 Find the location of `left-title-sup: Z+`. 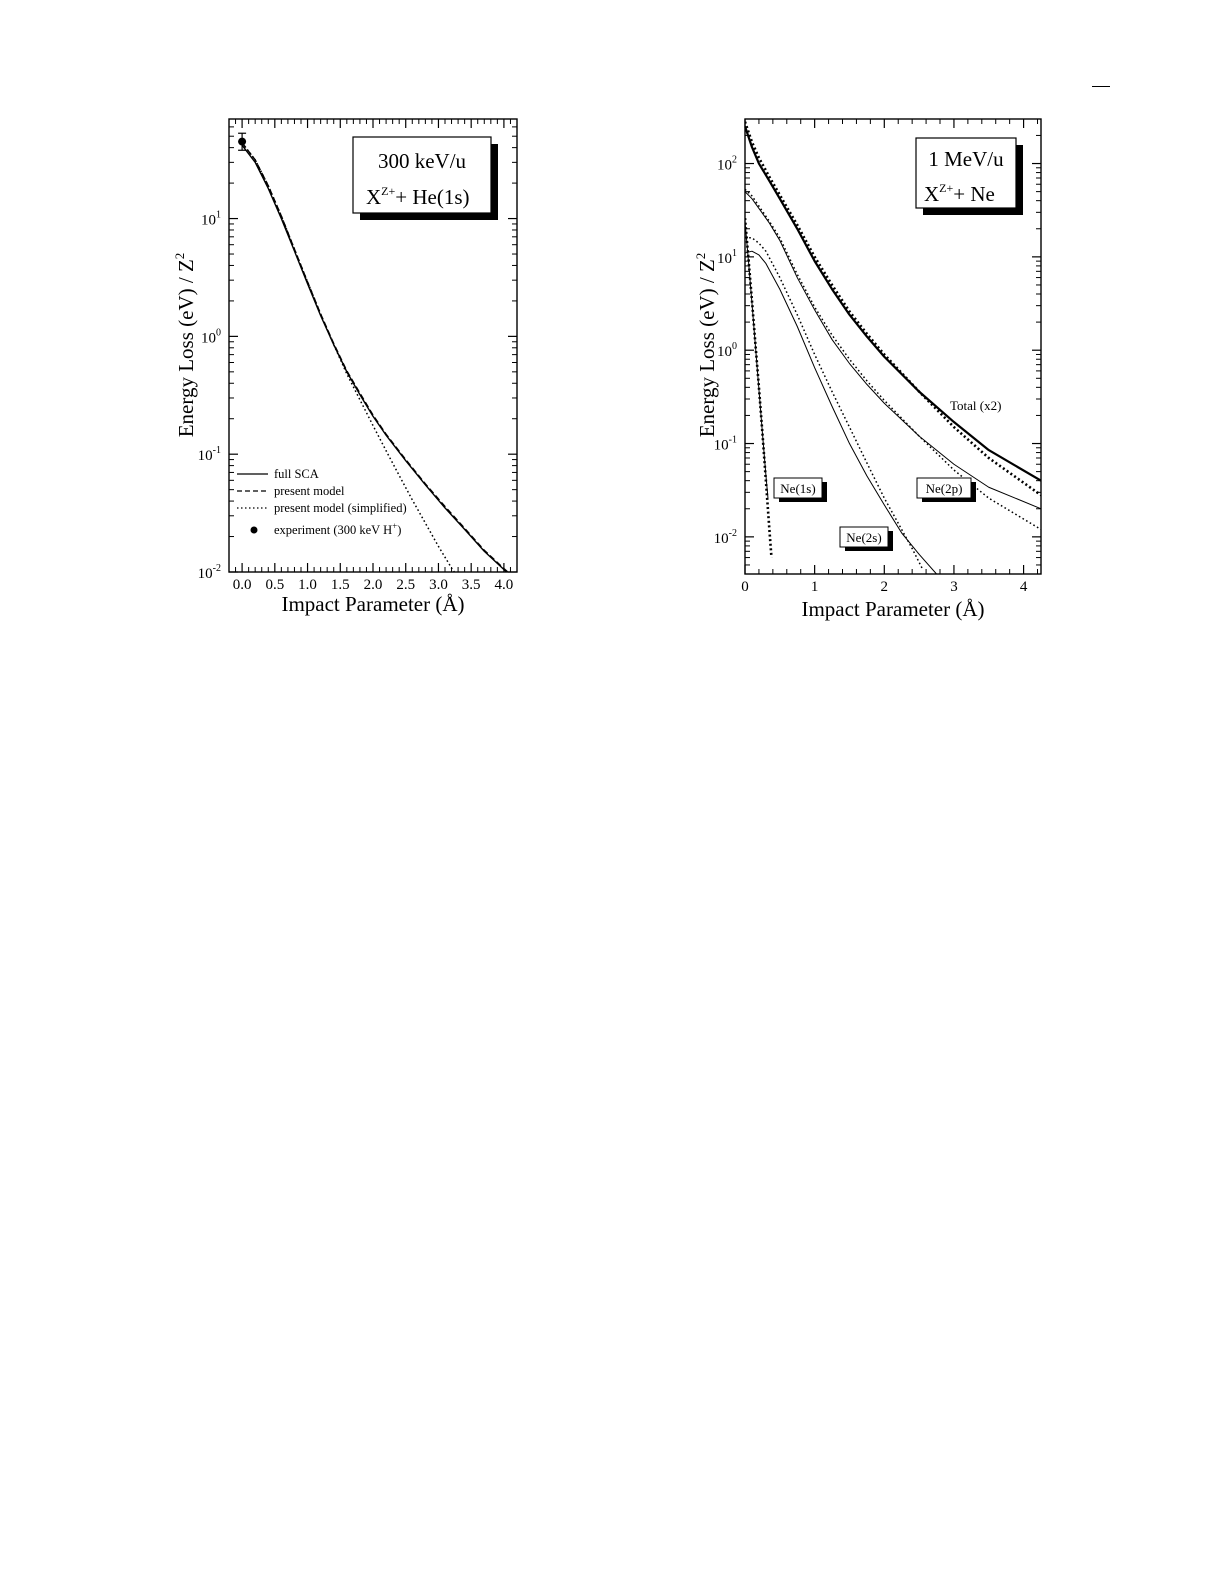

left-title-sup: Z+ is located at coordinates (388, 191).